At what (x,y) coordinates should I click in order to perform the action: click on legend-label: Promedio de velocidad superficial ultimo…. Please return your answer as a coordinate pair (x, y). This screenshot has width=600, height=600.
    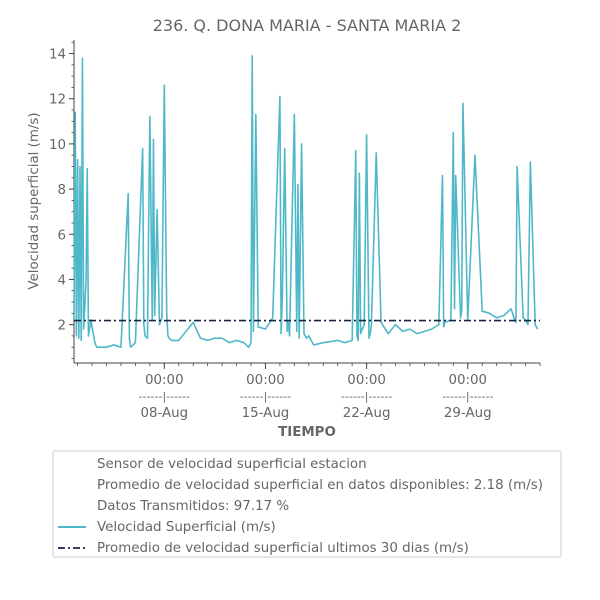
    Looking at the image, I should click on (283, 548).